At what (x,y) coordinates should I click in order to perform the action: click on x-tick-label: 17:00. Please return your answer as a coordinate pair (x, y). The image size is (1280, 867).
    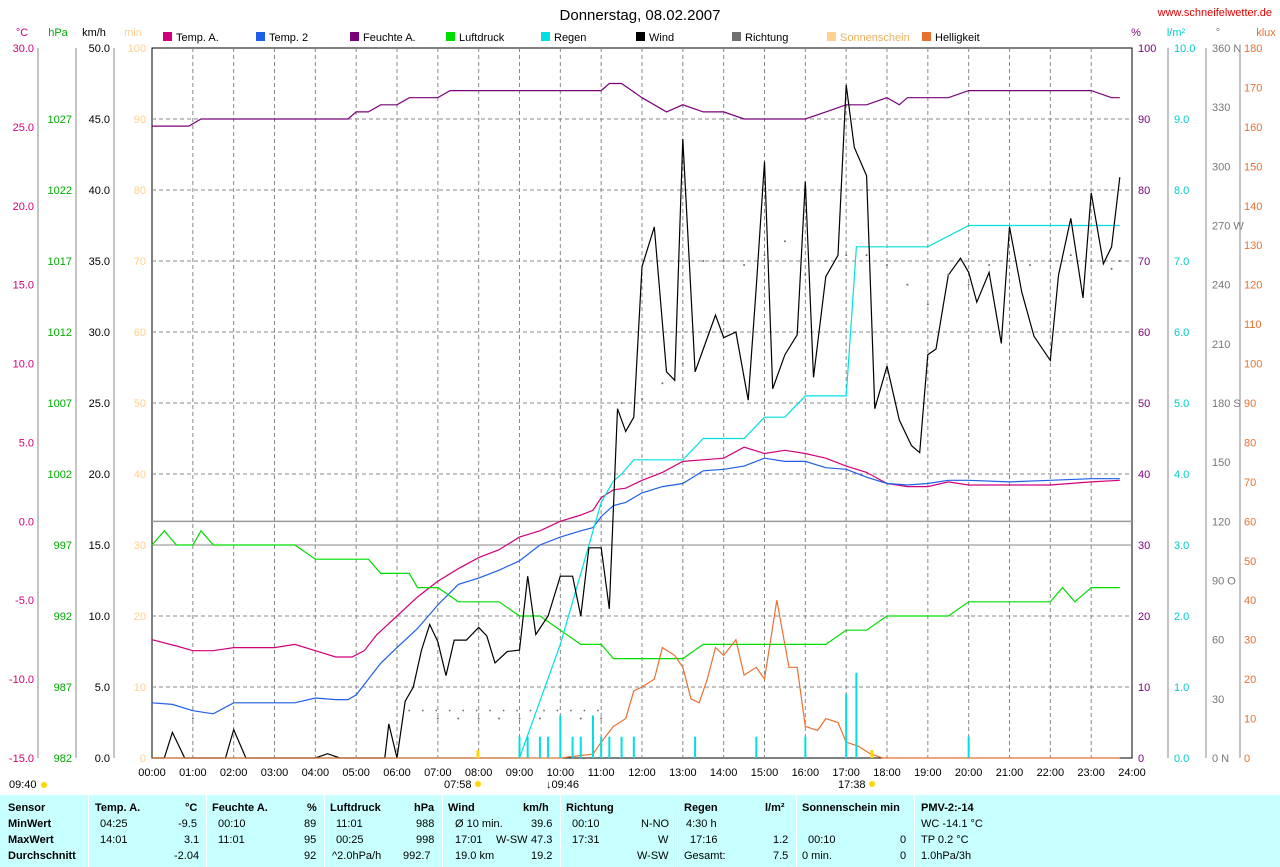
    Looking at the image, I should click on (846, 773).